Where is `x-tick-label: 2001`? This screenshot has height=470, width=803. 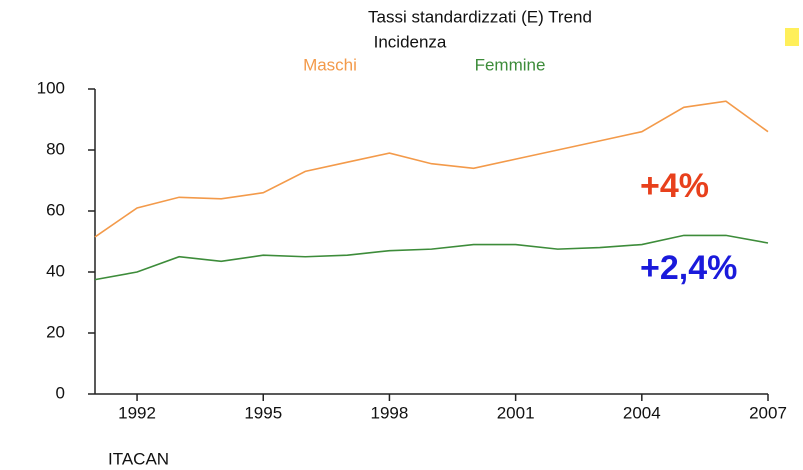 x-tick-label: 2001 is located at coordinates (516, 412).